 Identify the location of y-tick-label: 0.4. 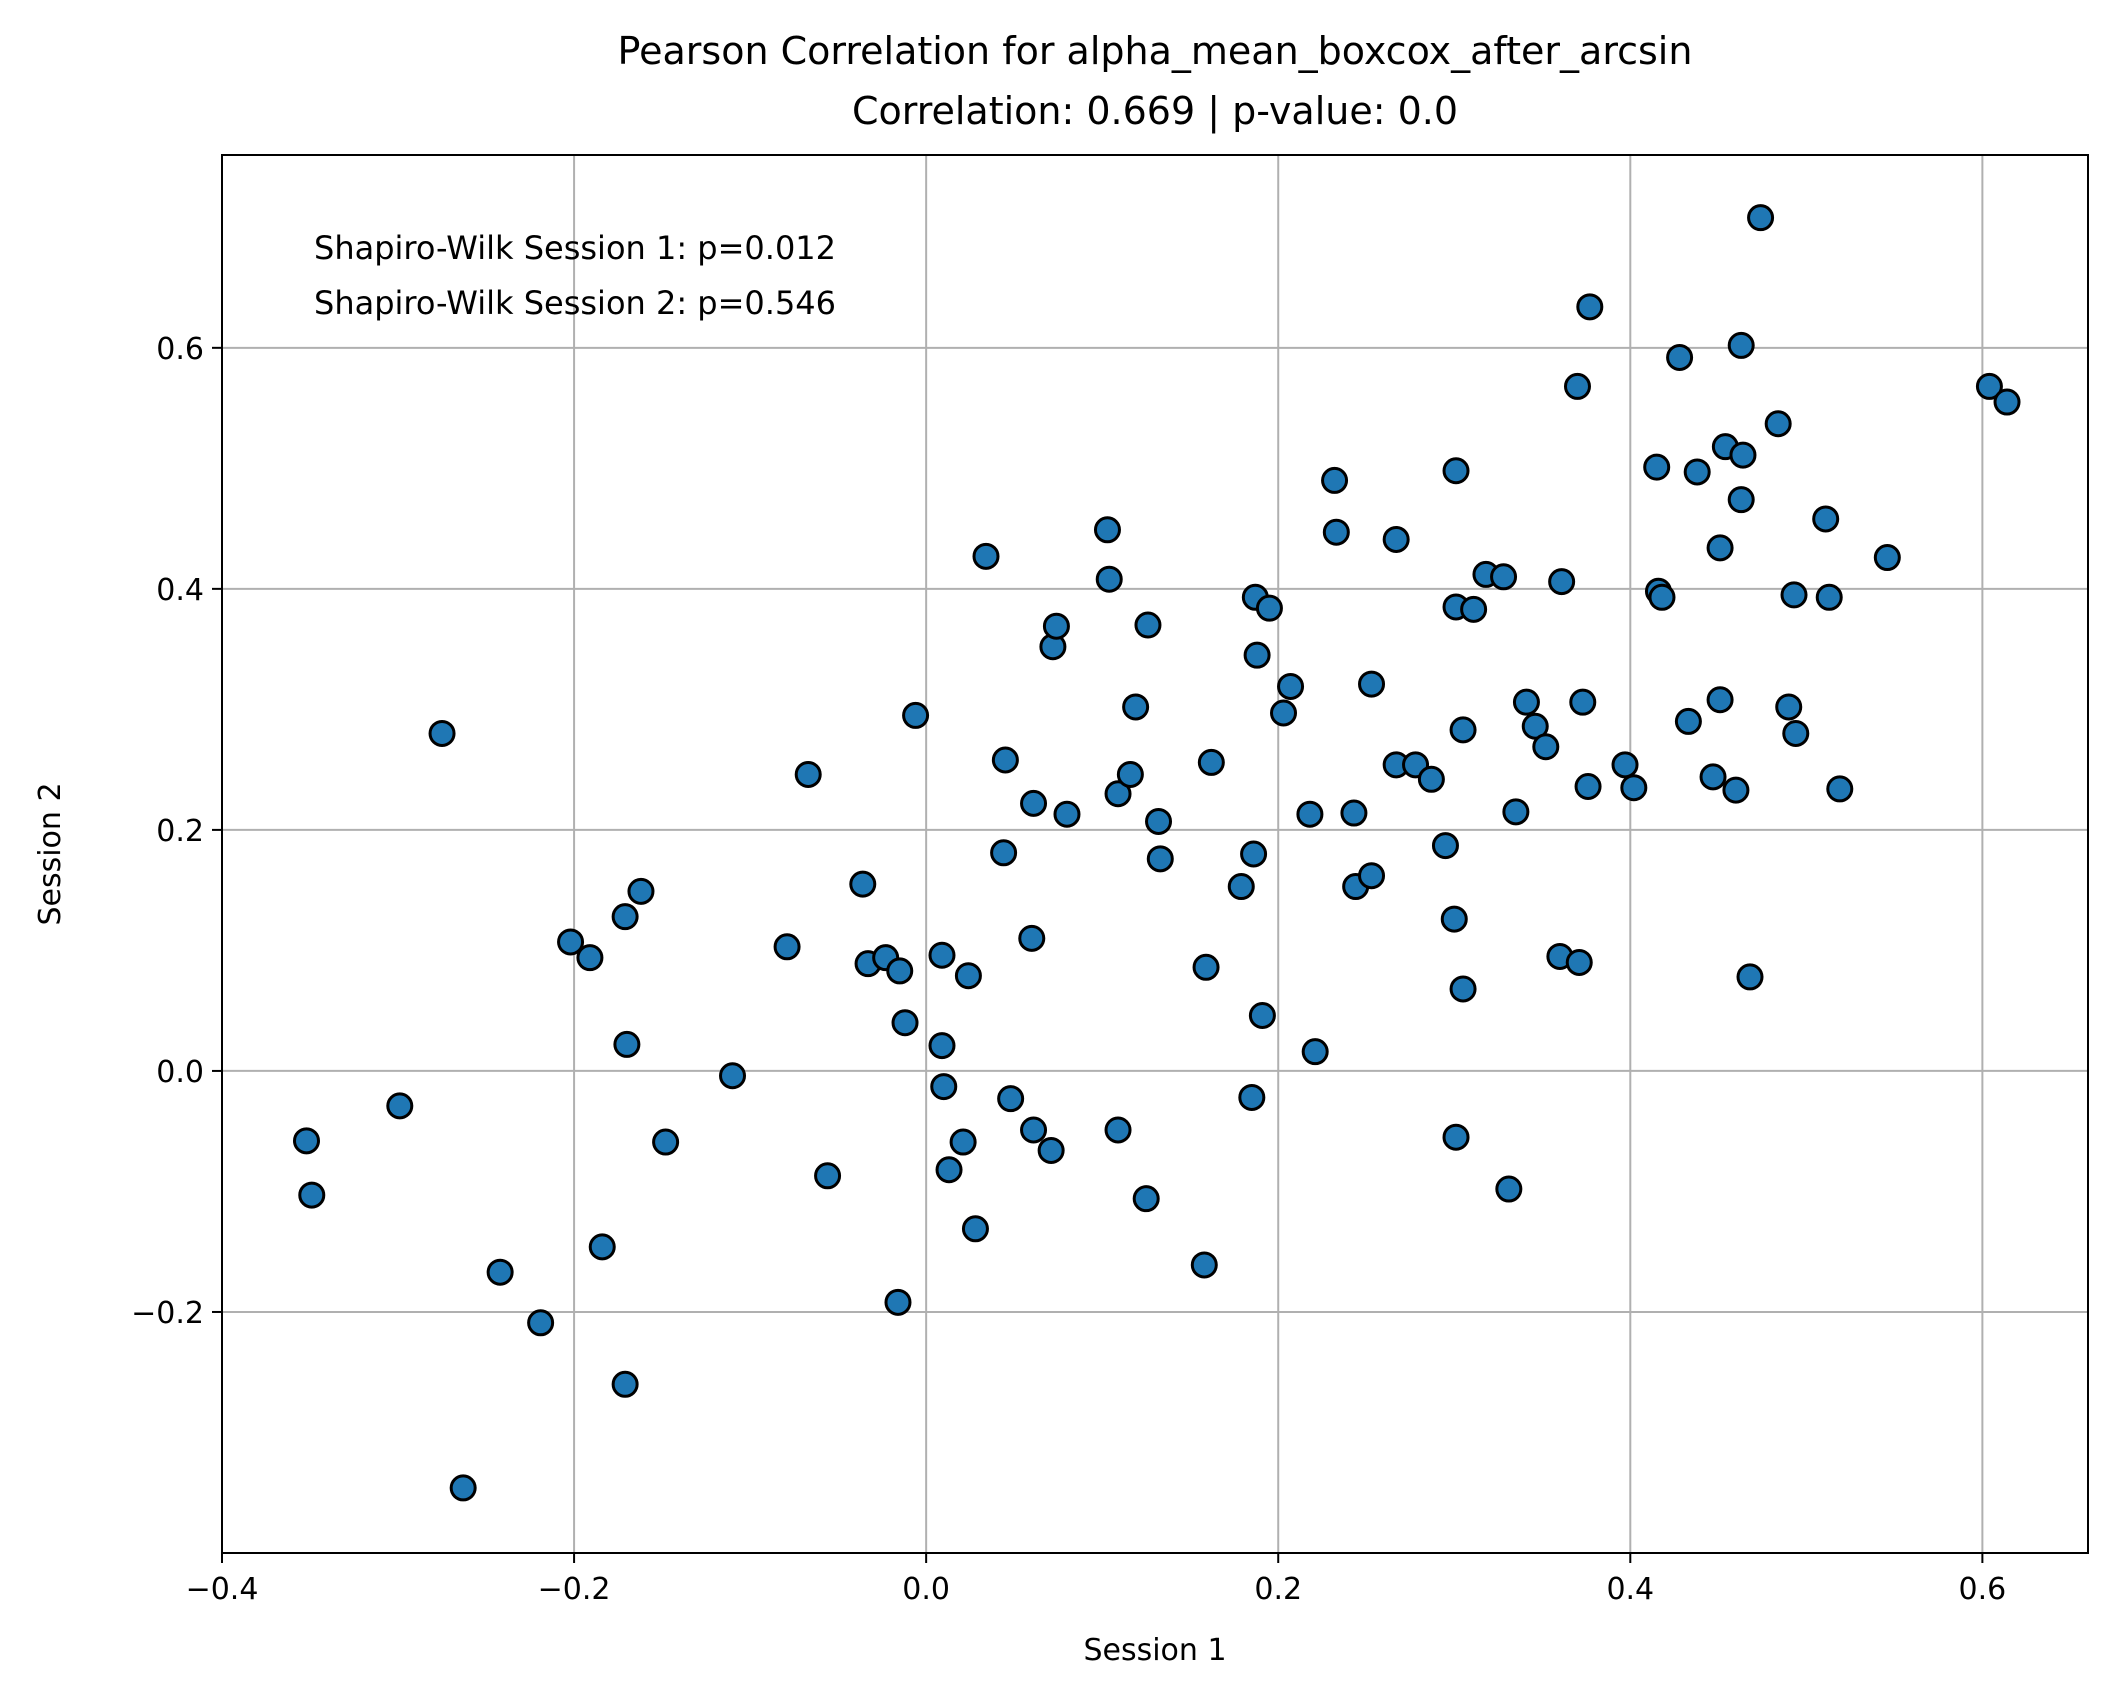
(180, 590).